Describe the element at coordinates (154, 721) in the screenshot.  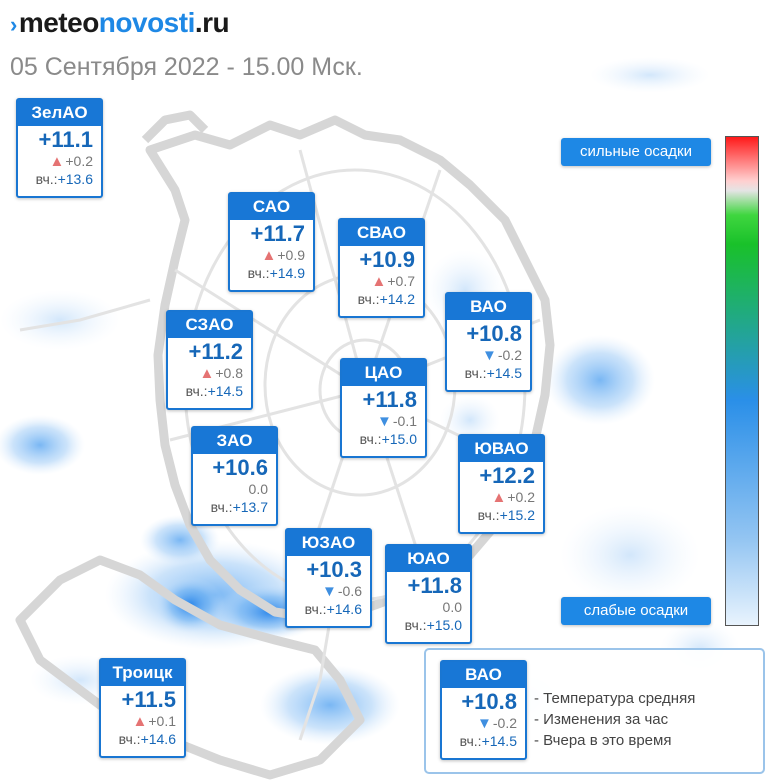
I see `hourly-change: ▲+0.1` at that location.